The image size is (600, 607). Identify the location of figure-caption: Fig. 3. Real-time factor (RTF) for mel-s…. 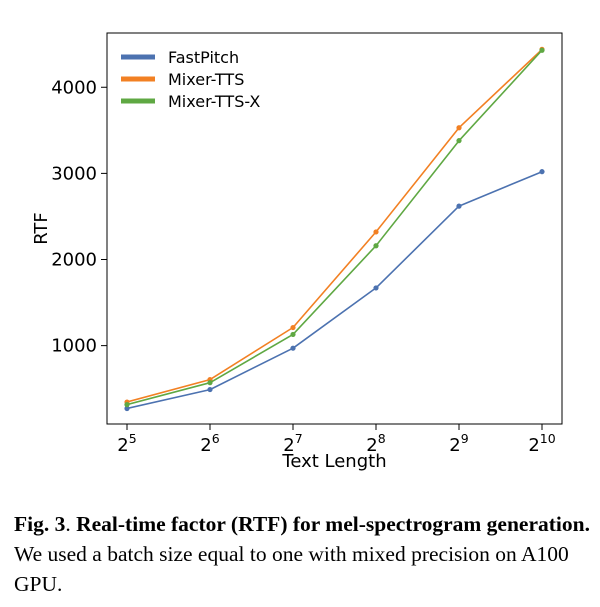
(303, 554).